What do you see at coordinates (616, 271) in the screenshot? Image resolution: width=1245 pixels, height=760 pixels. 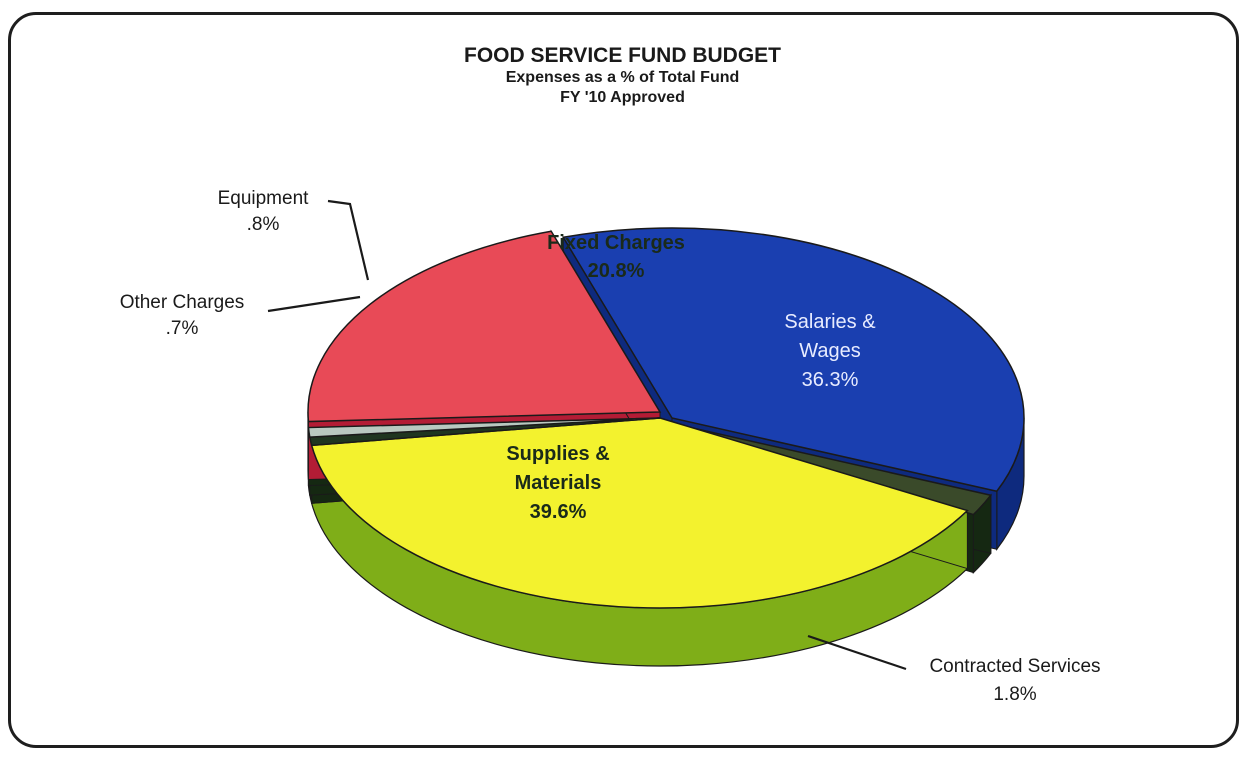 I see `slice-value-5: 20.8%` at bounding box center [616, 271].